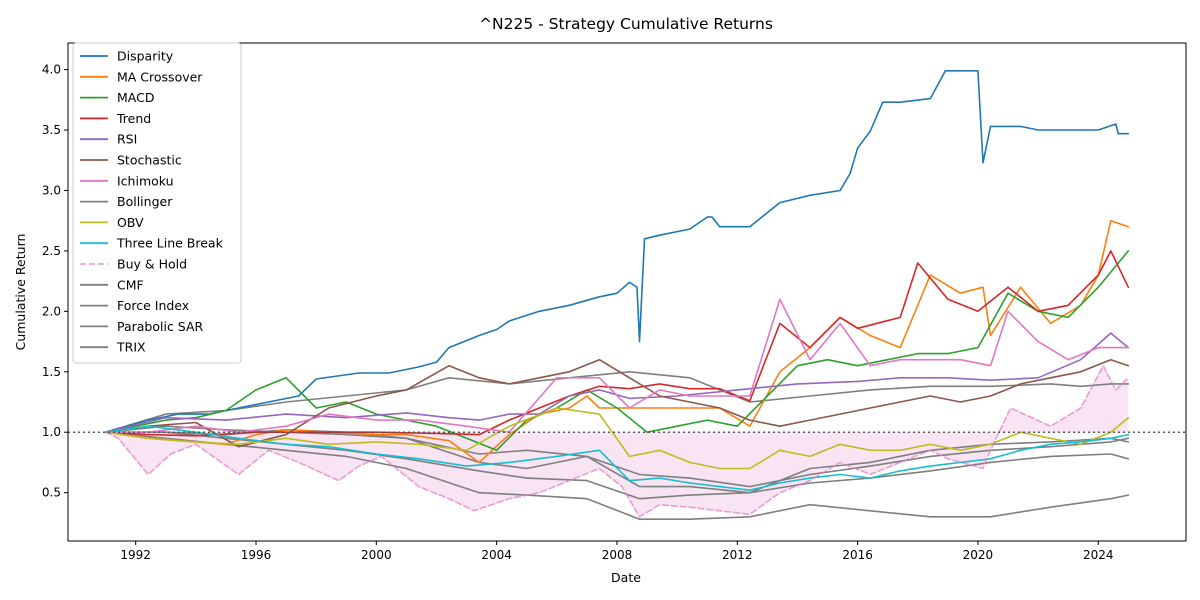  I want to click on series-line-bollinger, so click(617, 402).